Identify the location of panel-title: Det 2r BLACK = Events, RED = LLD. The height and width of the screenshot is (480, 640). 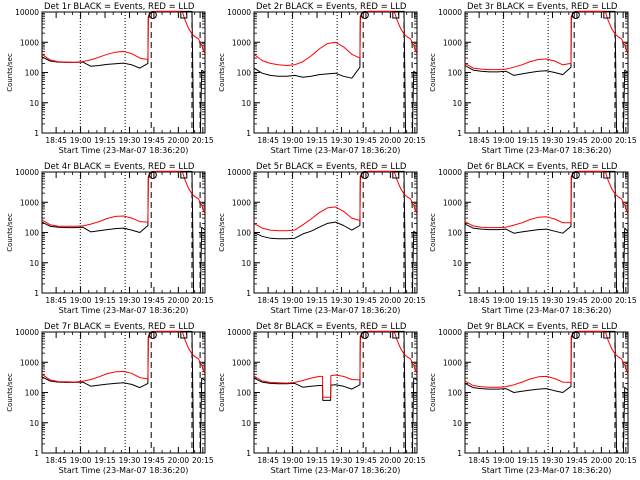
(331, 7).